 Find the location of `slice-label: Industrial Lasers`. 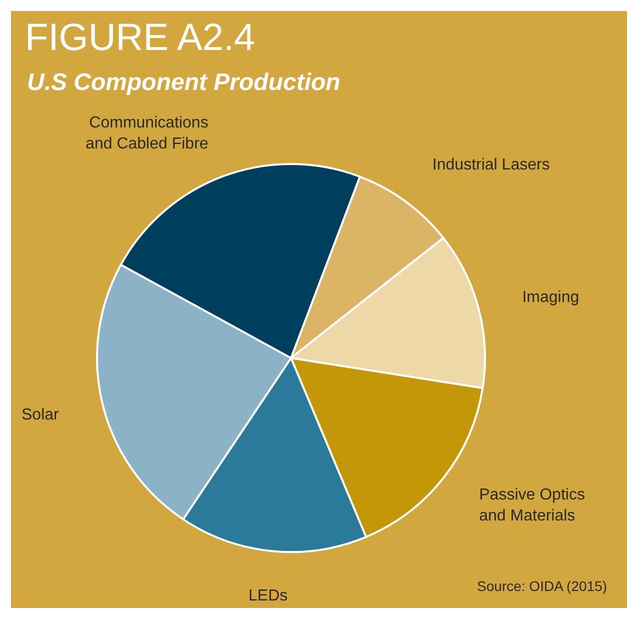

slice-label: Industrial Lasers is located at coordinates (491, 165).